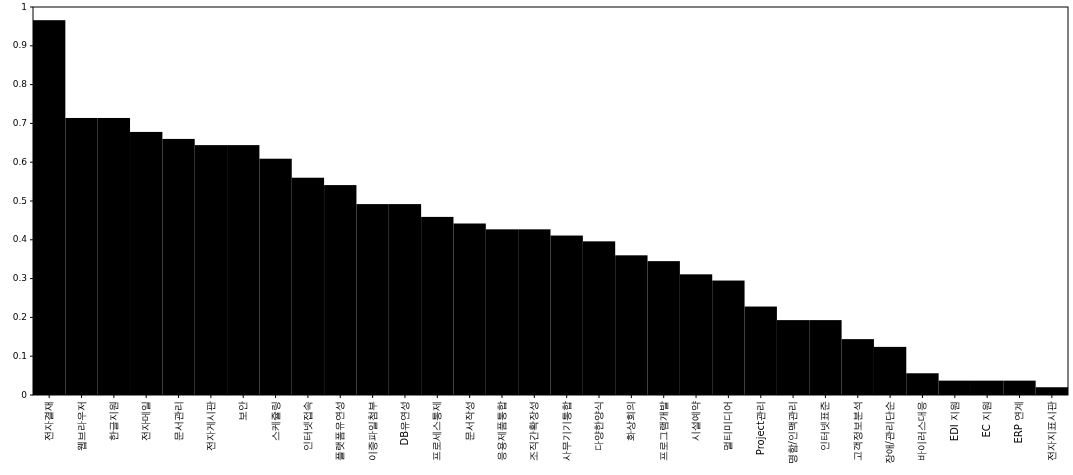 This screenshot has height=475, width=1073. Describe the element at coordinates (793, 433) in the screenshot. I see `x-tick-label: 명함/인맥관리` at that location.